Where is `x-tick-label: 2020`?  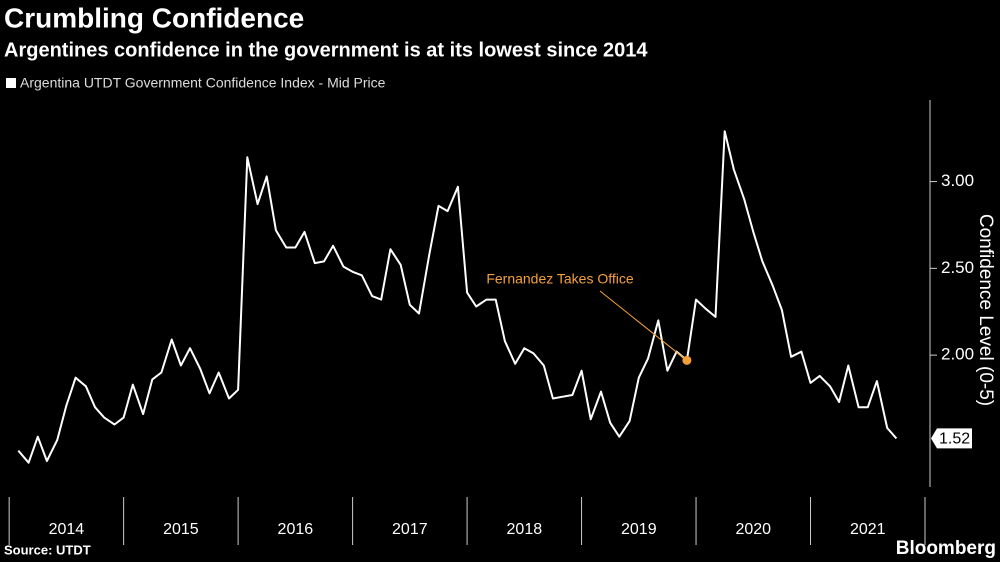
x-tick-label: 2020 is located at coordinates (753, 529).